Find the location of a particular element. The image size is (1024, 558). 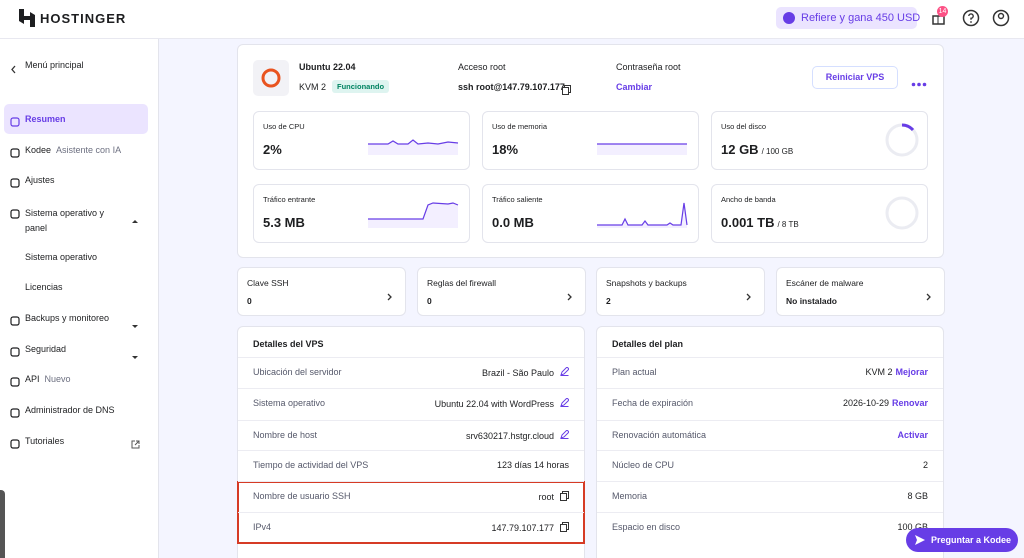

row-label: Tiempo de actividad del VPS is located at coordinates (311, 465).